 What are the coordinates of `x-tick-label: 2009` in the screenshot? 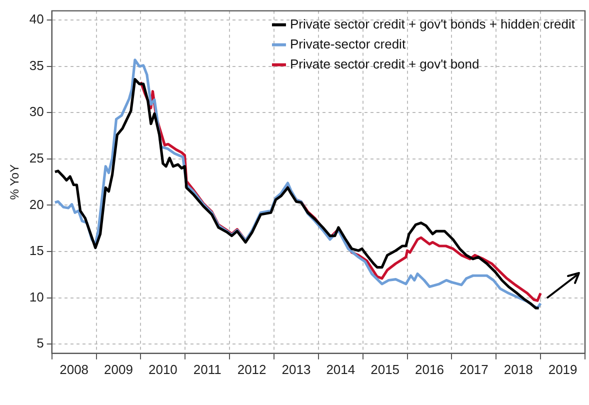 It's located at (118, 369).